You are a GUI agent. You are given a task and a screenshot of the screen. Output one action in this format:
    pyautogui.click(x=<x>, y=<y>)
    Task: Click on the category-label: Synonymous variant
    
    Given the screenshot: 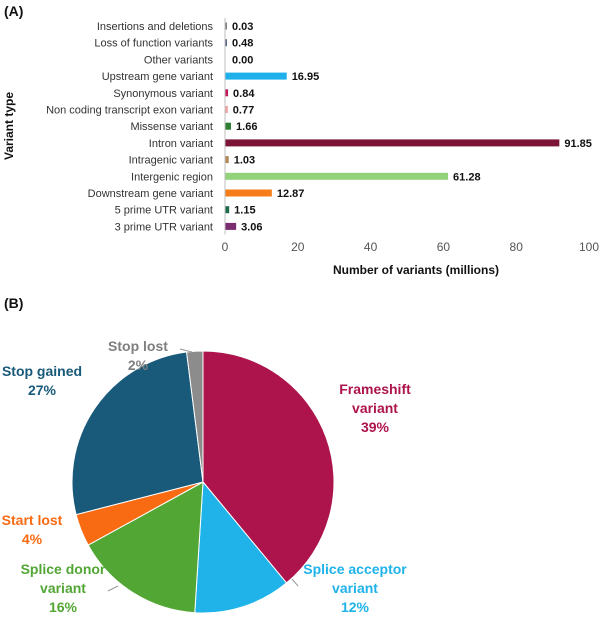 What is the action you would take?
    pyautogui.click(x=163, y=94)
    